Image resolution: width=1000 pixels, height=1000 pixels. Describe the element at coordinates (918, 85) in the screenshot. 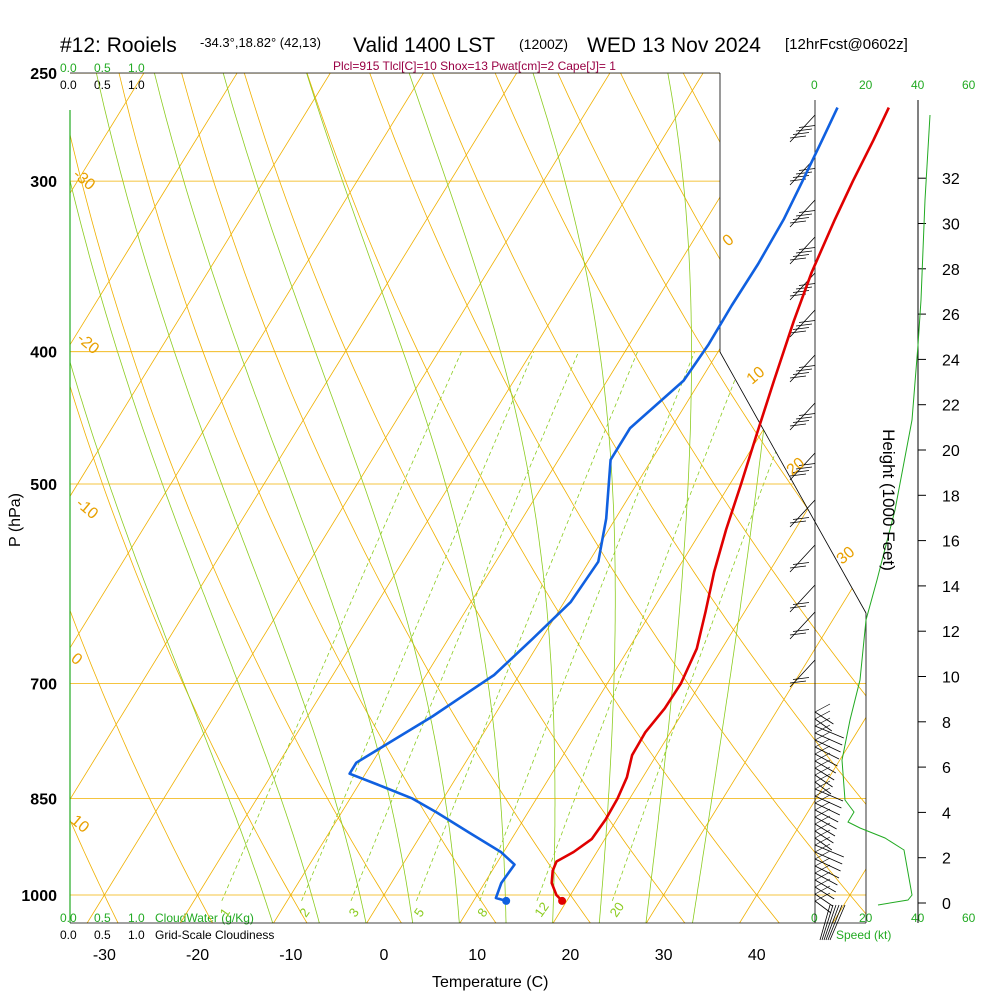

I see `svg-text: 40` at that location.